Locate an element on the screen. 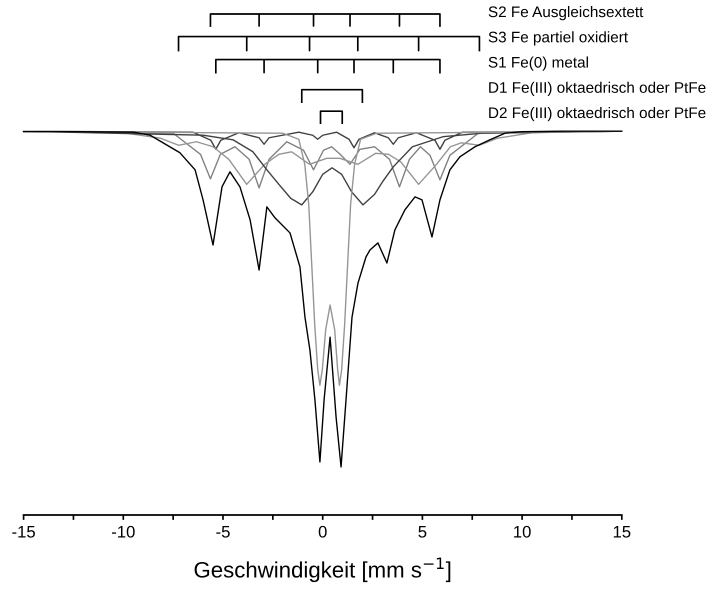 The height and width of the screenshot is (592, 708). x-tick-label: 15 is located at coordinates (622, 532).